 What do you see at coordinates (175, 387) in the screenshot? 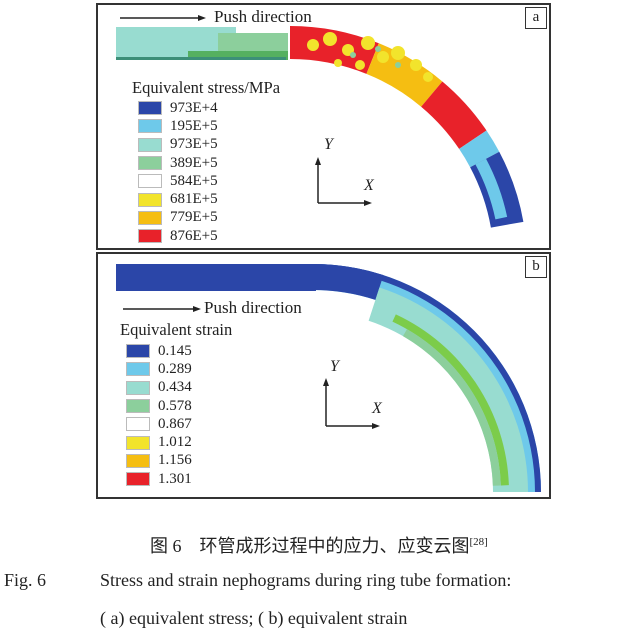
I see `legend-value: 0.434` at bounding box center [175, 387].